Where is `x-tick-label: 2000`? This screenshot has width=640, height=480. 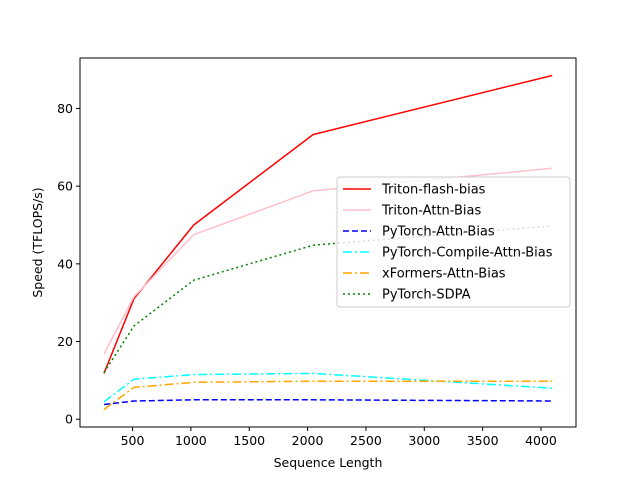 x-tick-label: 2000 is located at coordinates (308, 440).